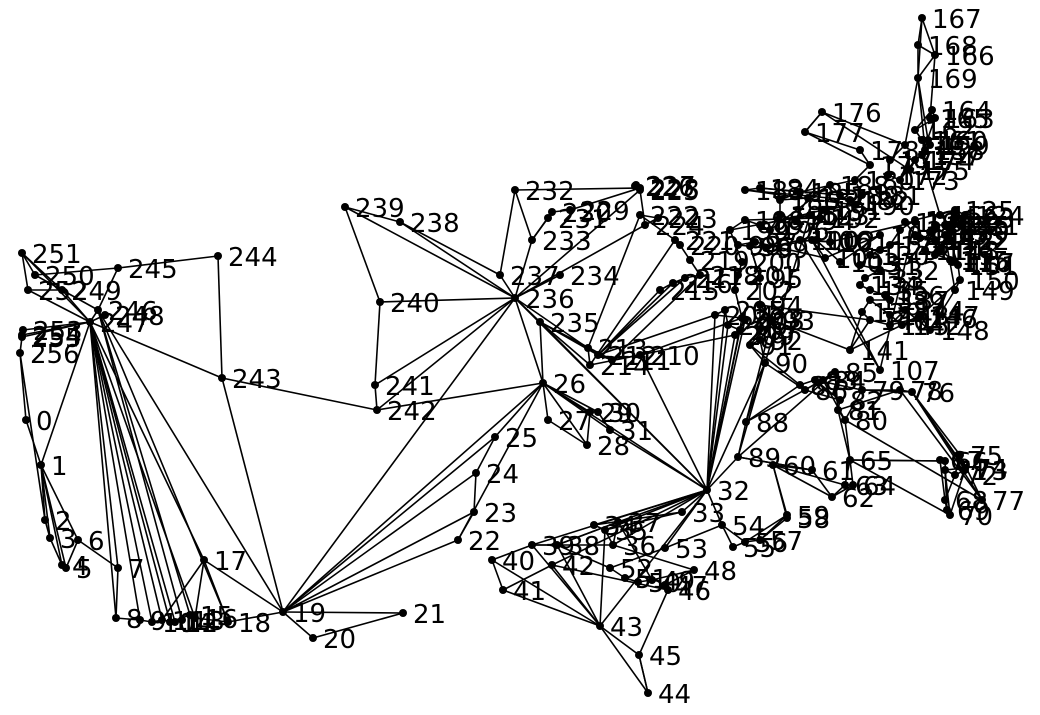 This screenshot has height=715, width=1040. I want to click on node-164: 164, so click(960, 112).